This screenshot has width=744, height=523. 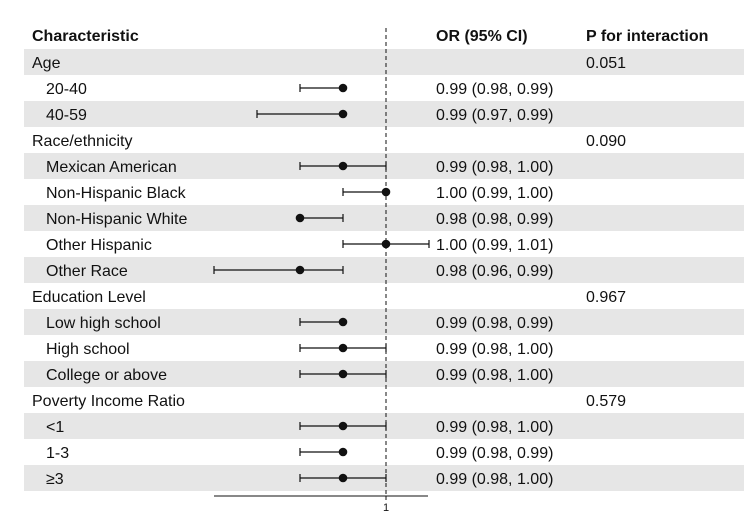 I want to click on header-or-ci: OR (95% CI), so click(x=482, y=36).